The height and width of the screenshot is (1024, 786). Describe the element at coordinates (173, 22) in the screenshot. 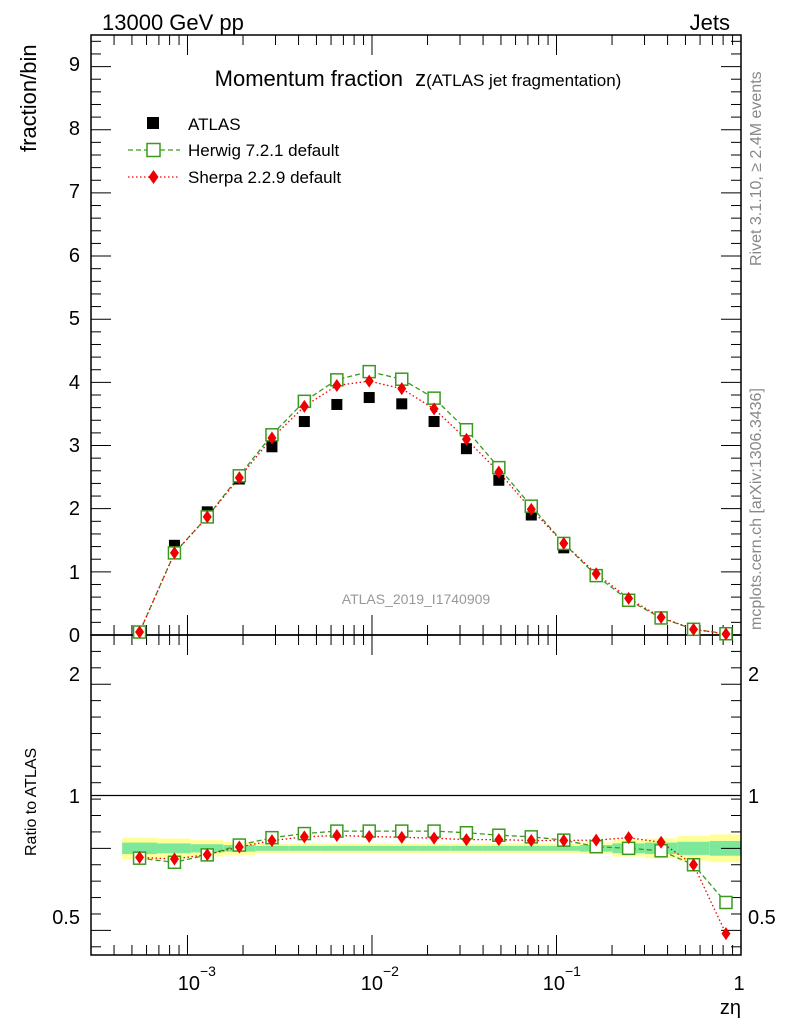

I see `header-energy-label: 13000 GeV pp` at that location.